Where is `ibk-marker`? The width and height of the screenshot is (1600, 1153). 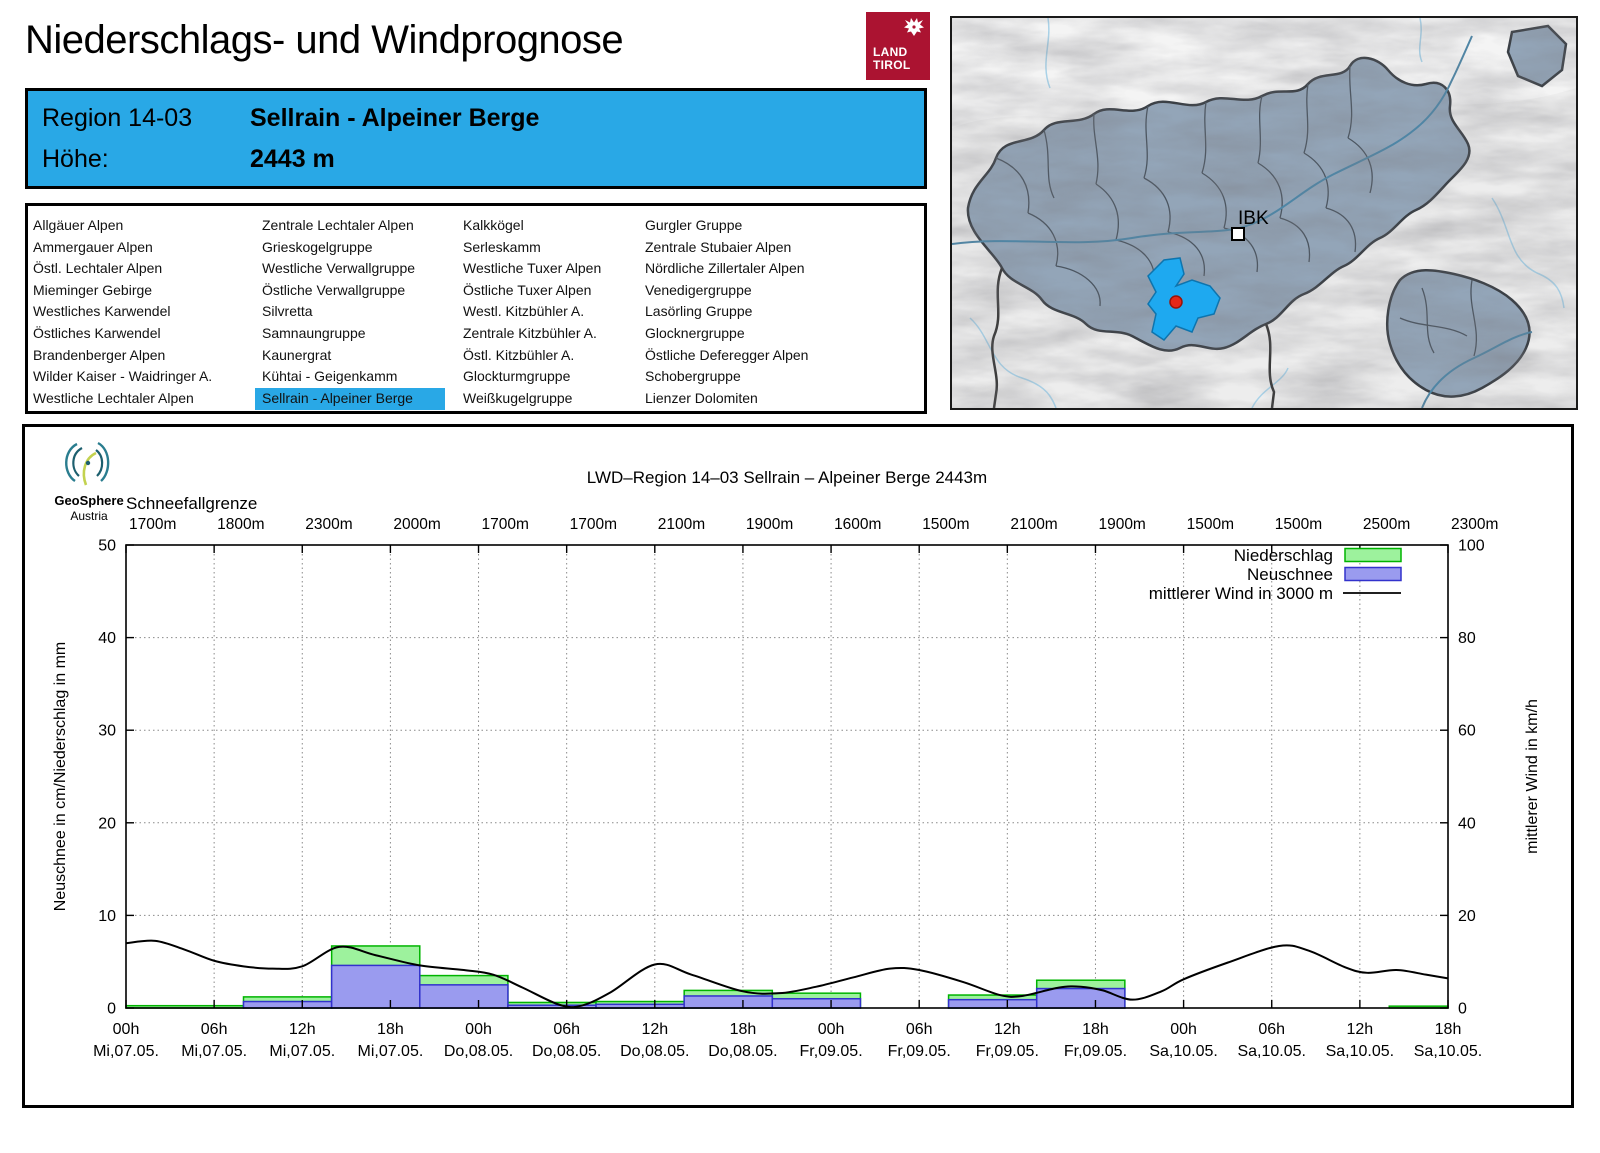
ibk-marker is located at coordinates (1238, 234).